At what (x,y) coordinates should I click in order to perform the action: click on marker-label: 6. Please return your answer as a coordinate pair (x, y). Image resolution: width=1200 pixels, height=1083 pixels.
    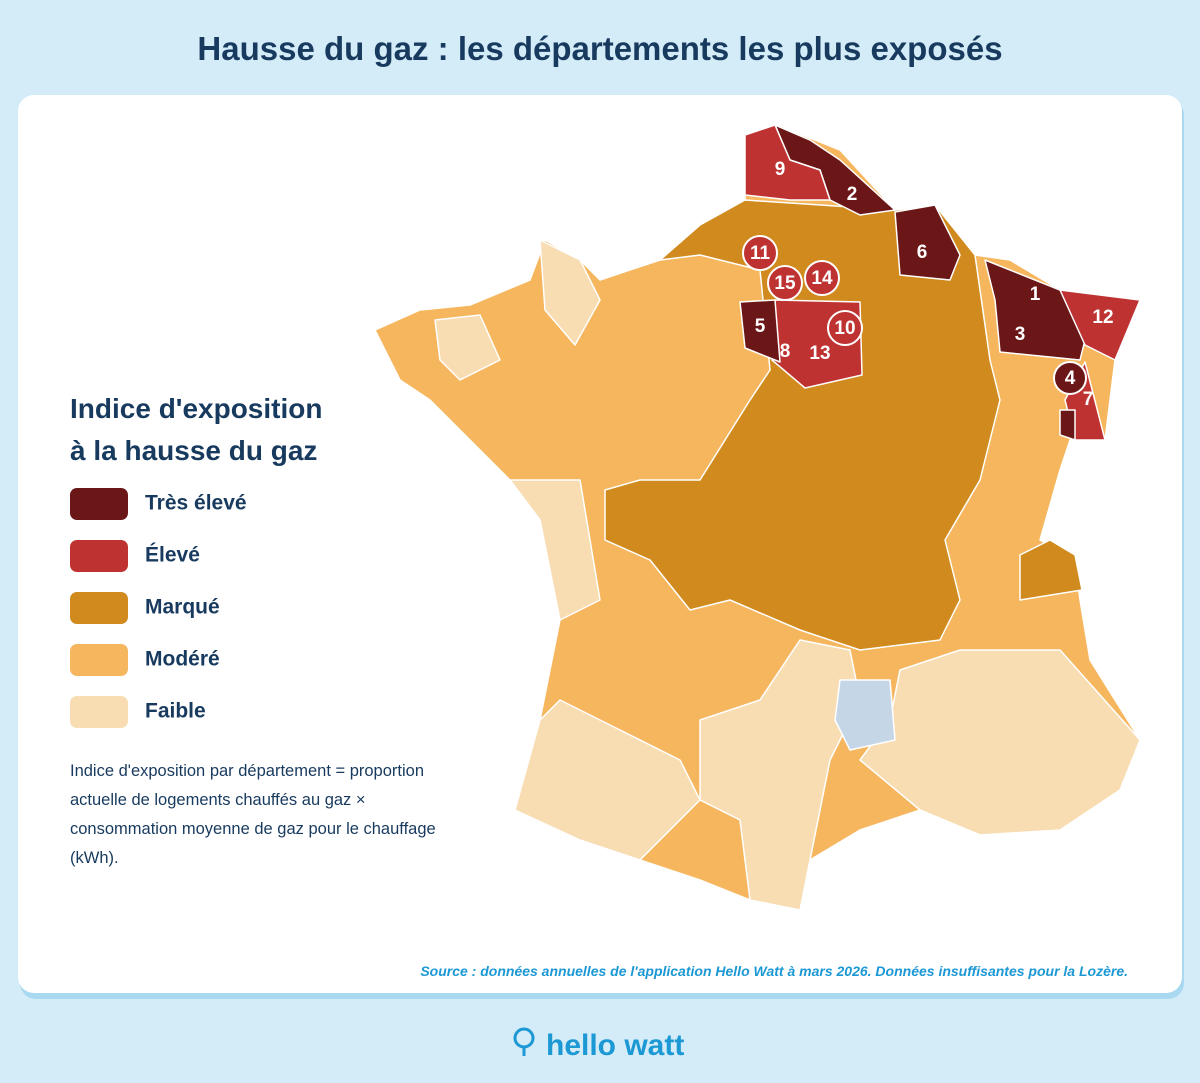
    Looking at the image, I should click on (922, 252).